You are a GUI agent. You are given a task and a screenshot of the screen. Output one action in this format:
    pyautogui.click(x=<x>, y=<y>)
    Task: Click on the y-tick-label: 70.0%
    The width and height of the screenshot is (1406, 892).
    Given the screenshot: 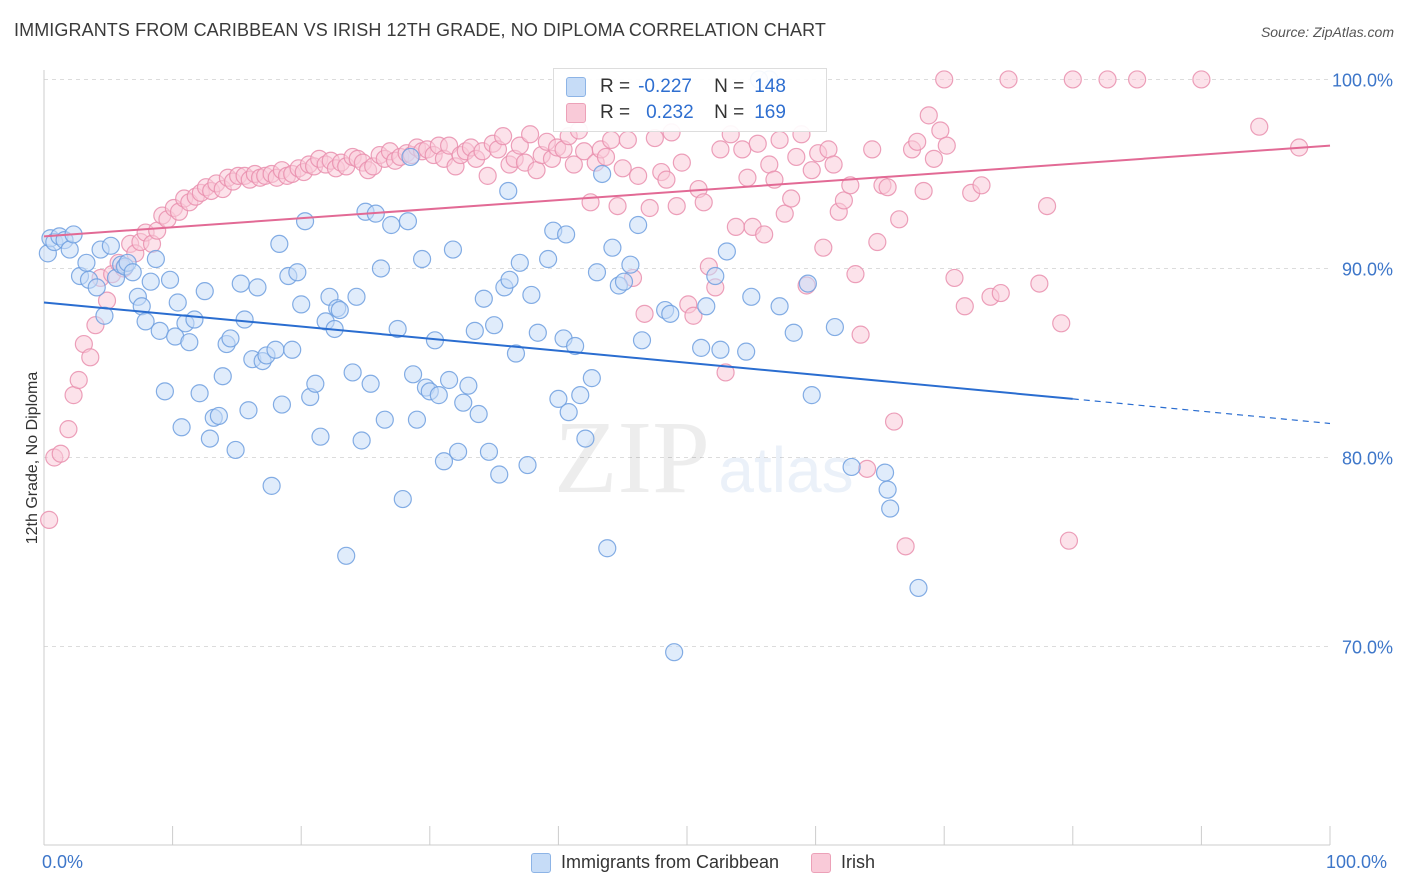 What is the action you would take?
    pyautogui.click(x=1367, y=648)
    